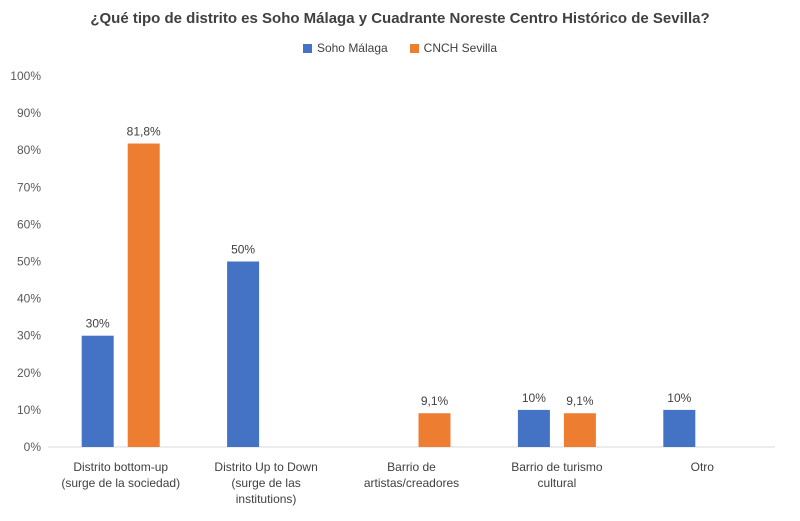 The image size is (800, 521). What do you see at coordinates (460, 48) in the screenshot?
I see `legend-label-cnch: CNCH Sevilla` at bounding box center [460, 48].